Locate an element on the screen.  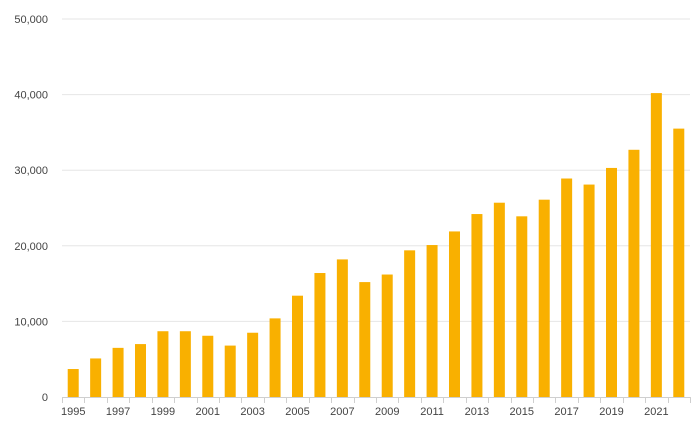
x-tick-label: 1997 is located at coordinates (118, 412).